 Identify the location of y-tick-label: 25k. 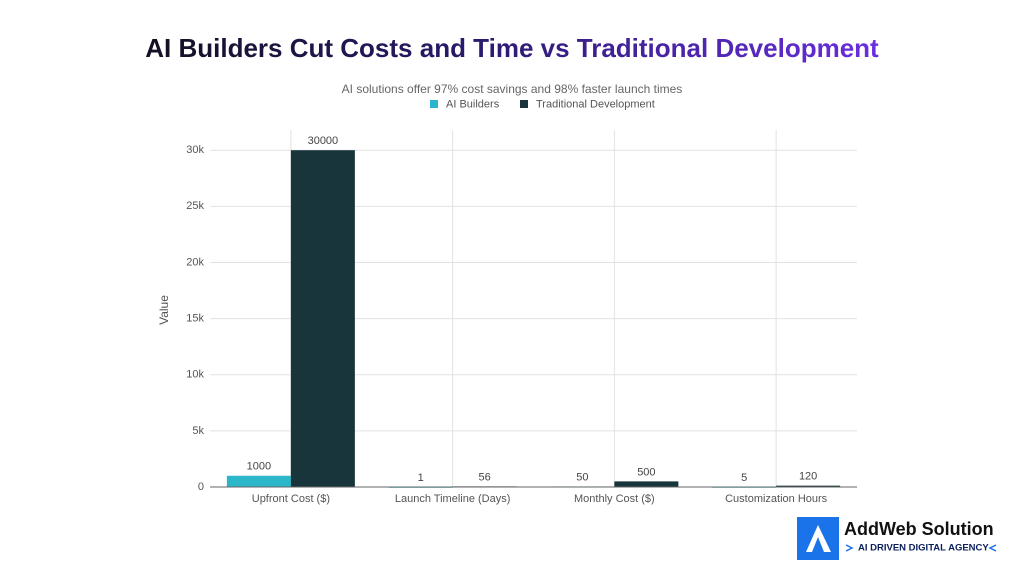
(195, 206).